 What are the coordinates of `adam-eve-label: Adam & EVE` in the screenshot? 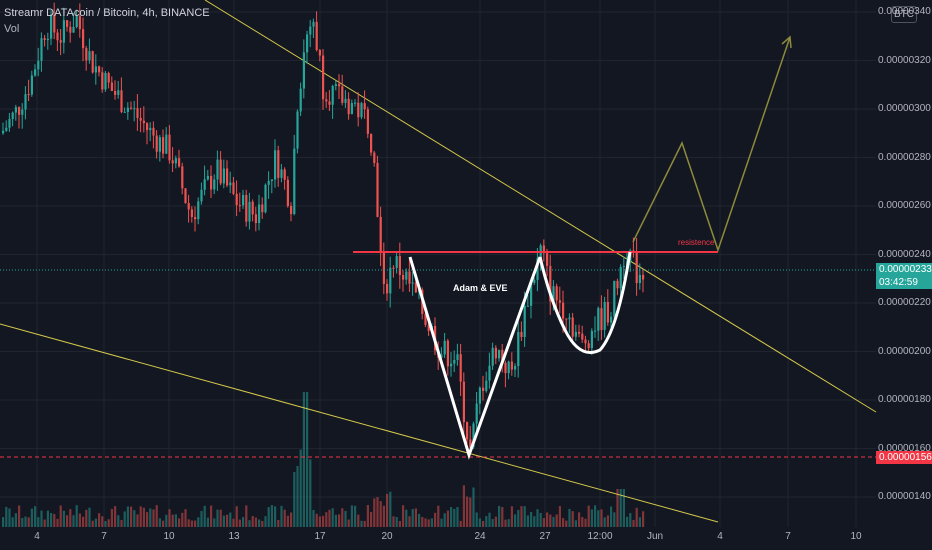 It's located at (480, 288).